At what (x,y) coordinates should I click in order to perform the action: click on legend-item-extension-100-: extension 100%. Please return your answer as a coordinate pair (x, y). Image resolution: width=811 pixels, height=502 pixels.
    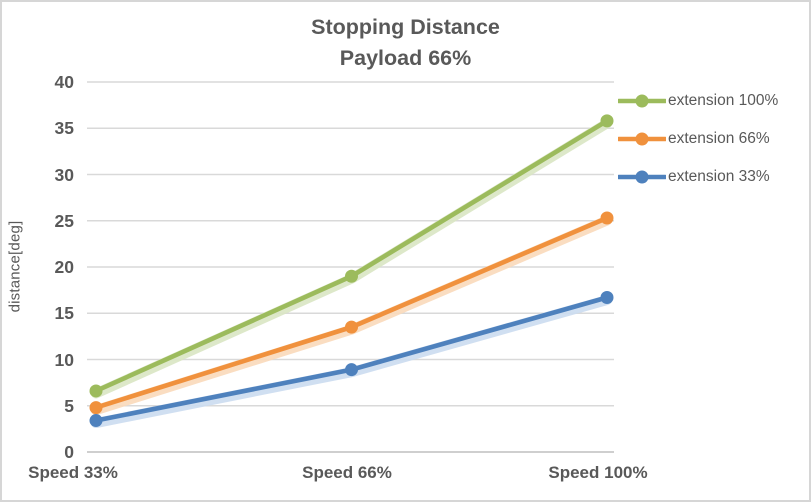
    Looking at the image, I should click on (698, 101).